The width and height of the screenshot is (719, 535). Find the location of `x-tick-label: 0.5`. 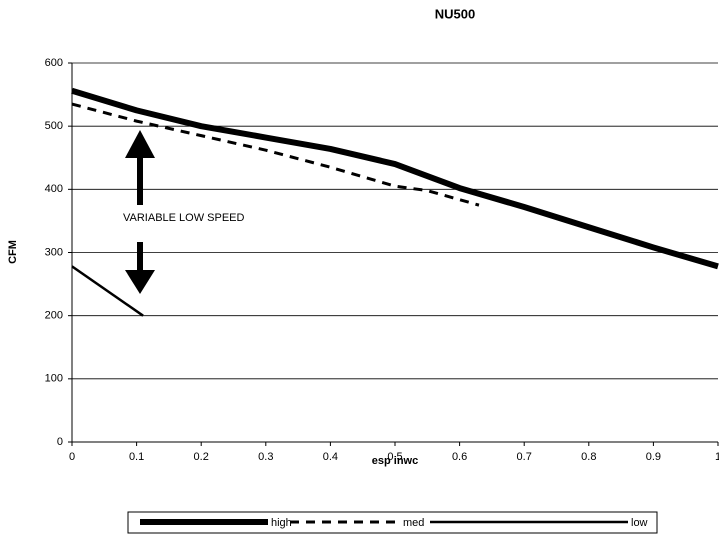

x-tick-label: 0.5 is located at coordinates (394, 457).